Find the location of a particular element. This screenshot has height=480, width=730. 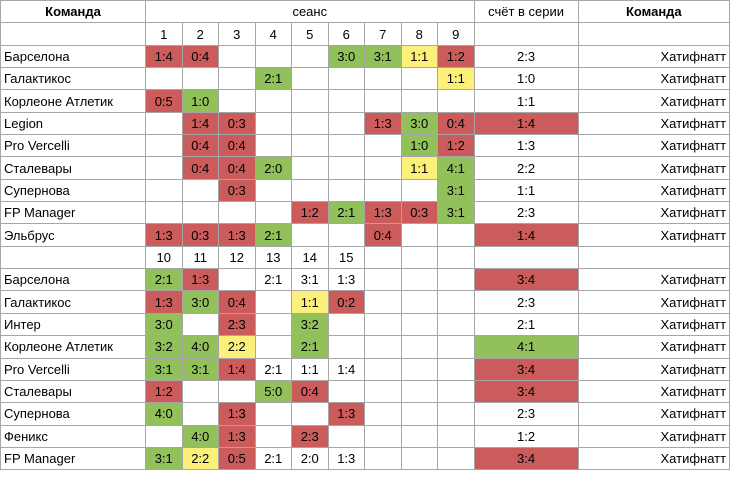

team-row: Барселона 1:4 0:4 3:0 3:1 1:1 1:2 2:3 Хатифнатт is located at coordinates (365, 56).